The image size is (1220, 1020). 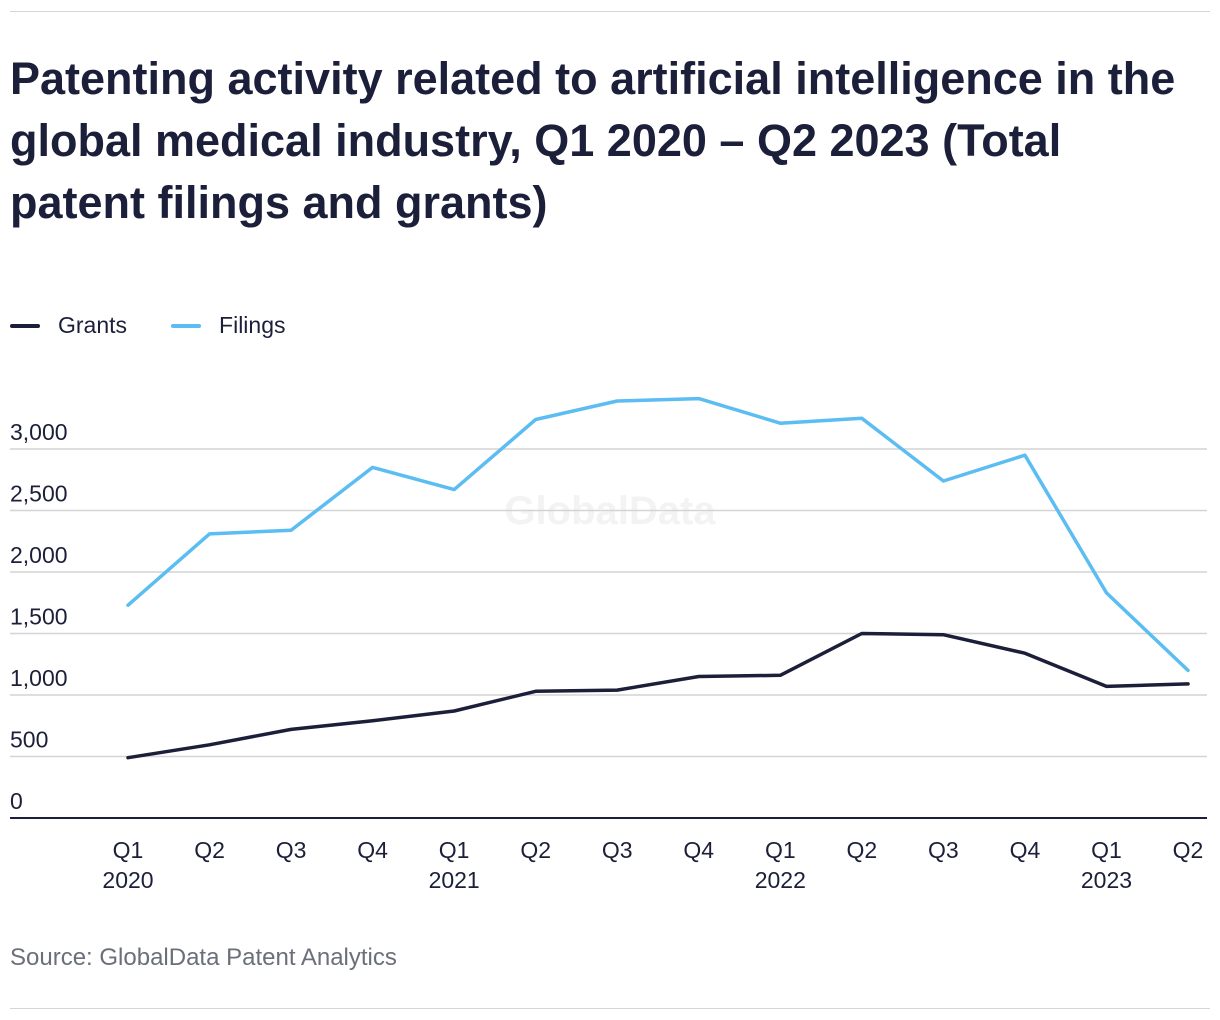 I want to click on y-tick-label: 2,000, so click(x=39, y=555).